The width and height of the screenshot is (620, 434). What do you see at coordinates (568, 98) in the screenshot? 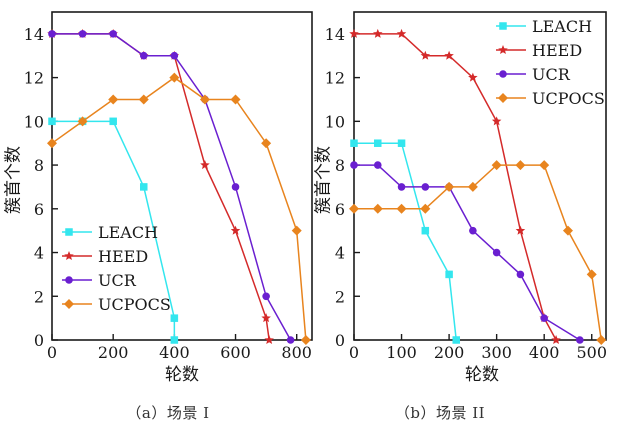
I see `legend-label-b-ucpocs: UCPOCS` at bounding box center [568, 98].